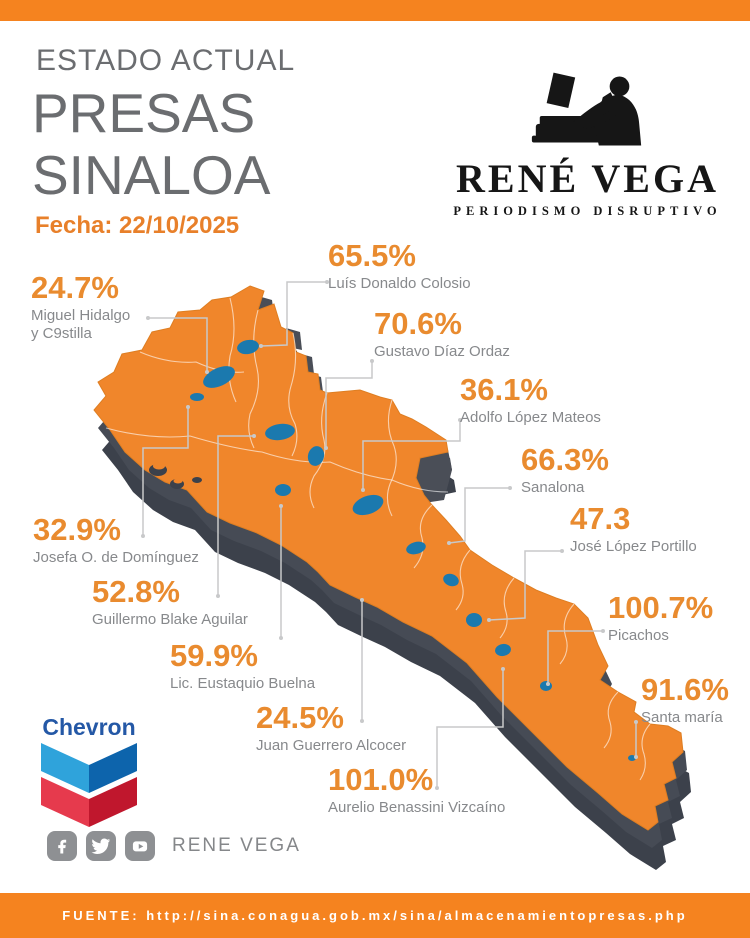 This screenshot has width=750, height=938. Describe the element at coordinates (553, 487) in the screenshot. I see `dam-name: Sanalona` at that location.